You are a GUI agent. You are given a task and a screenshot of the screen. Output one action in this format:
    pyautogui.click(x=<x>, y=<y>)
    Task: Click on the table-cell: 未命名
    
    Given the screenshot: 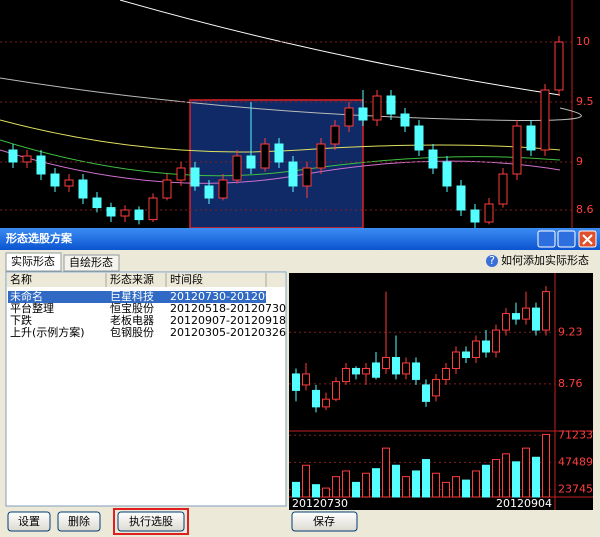 What is the action you would take?
    pyautogui.click(x=26, y=296)
    